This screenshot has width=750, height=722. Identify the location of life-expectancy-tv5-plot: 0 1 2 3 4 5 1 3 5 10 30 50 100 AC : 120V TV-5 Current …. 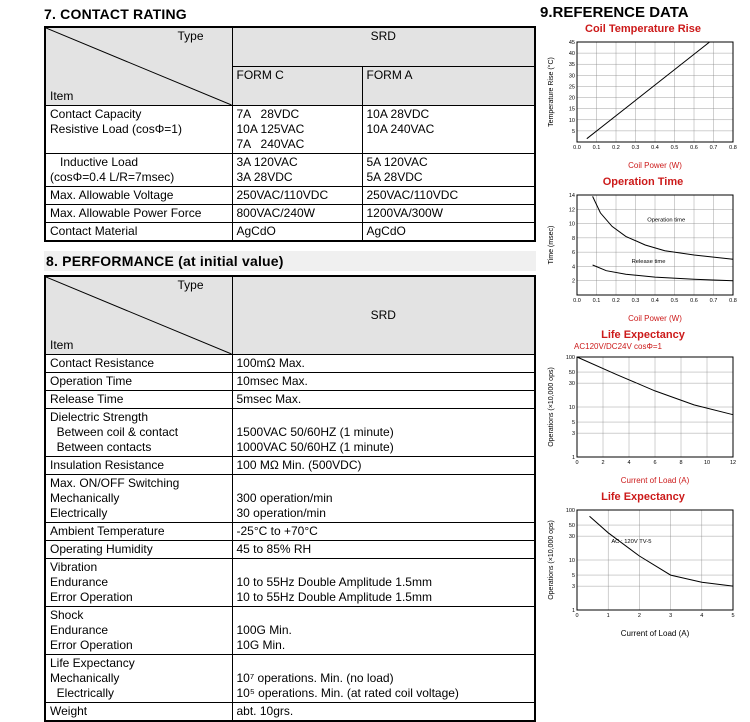
(643, 573).